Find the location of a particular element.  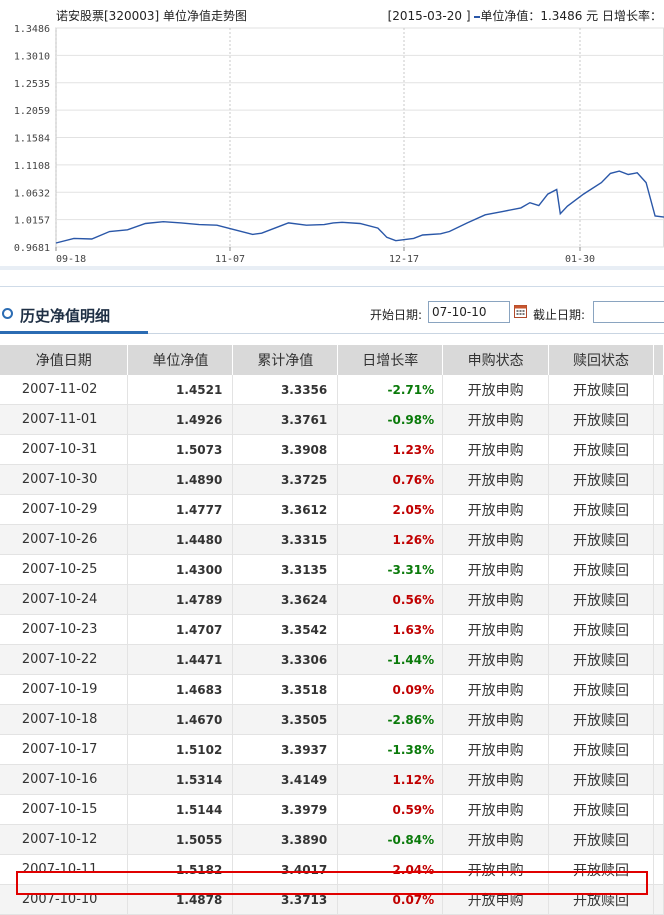

row-acc-nav: 3.3505 is located at coordinates (285, 719).